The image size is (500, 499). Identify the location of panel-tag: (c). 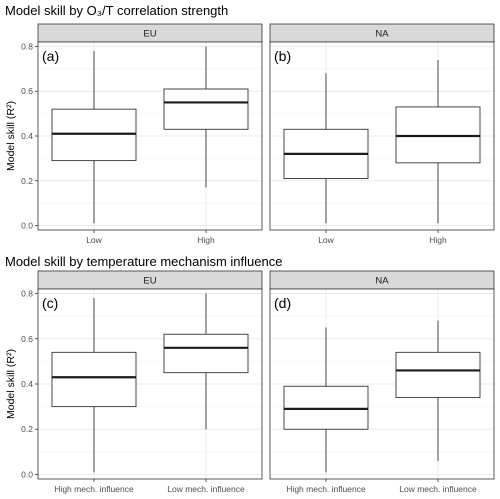
(50, 303).